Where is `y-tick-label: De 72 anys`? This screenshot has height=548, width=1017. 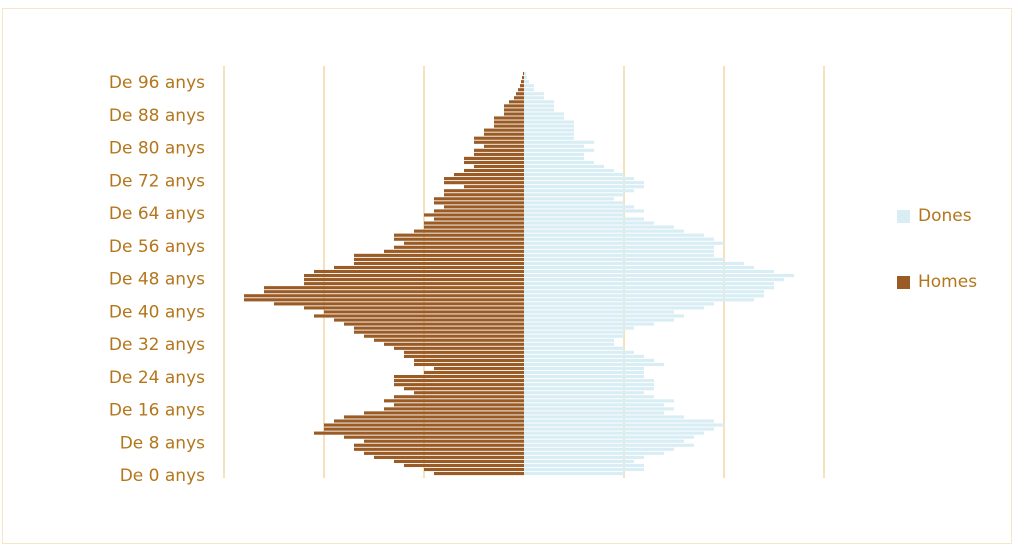
y-tick-label: De 72 anys is located at coordinates (157, 181).